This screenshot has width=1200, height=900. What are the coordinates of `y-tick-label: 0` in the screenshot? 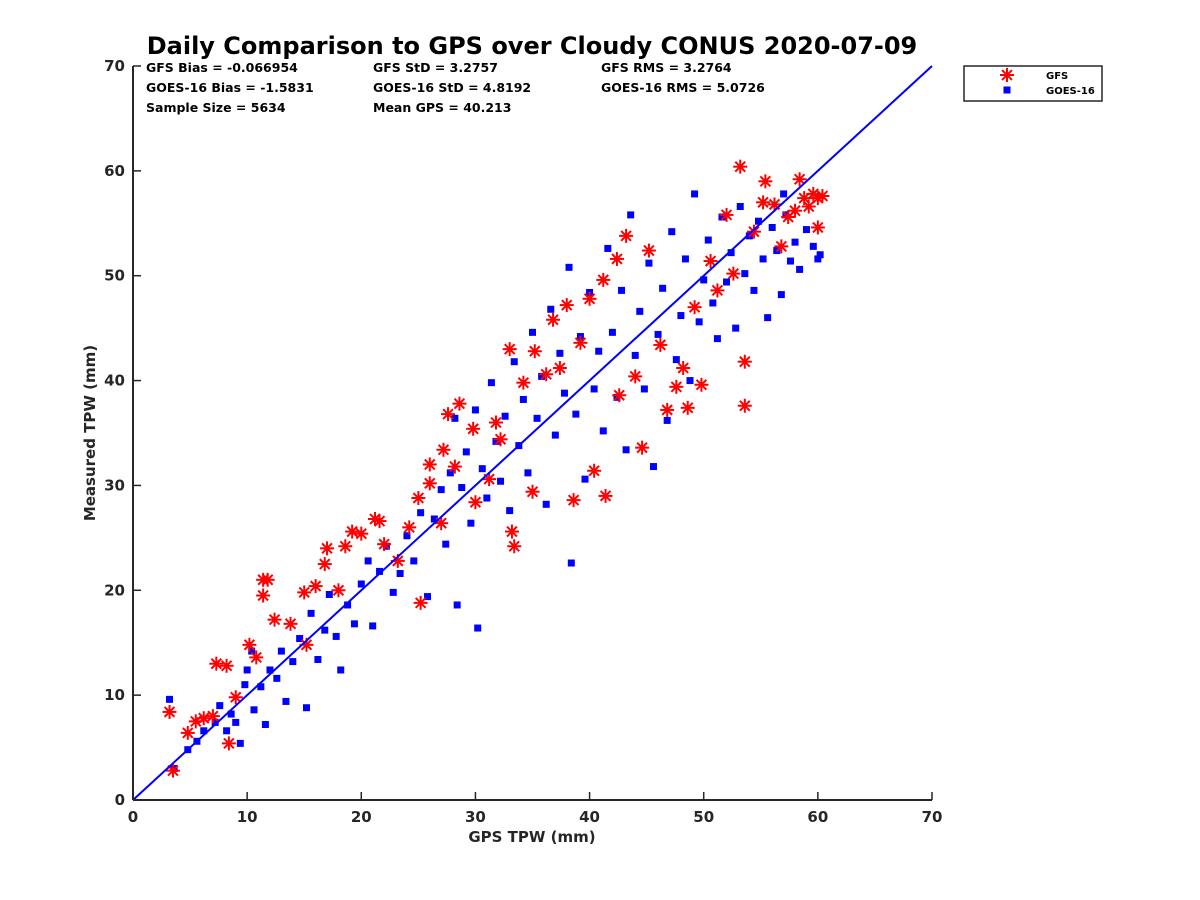 It's located at (120, 800).